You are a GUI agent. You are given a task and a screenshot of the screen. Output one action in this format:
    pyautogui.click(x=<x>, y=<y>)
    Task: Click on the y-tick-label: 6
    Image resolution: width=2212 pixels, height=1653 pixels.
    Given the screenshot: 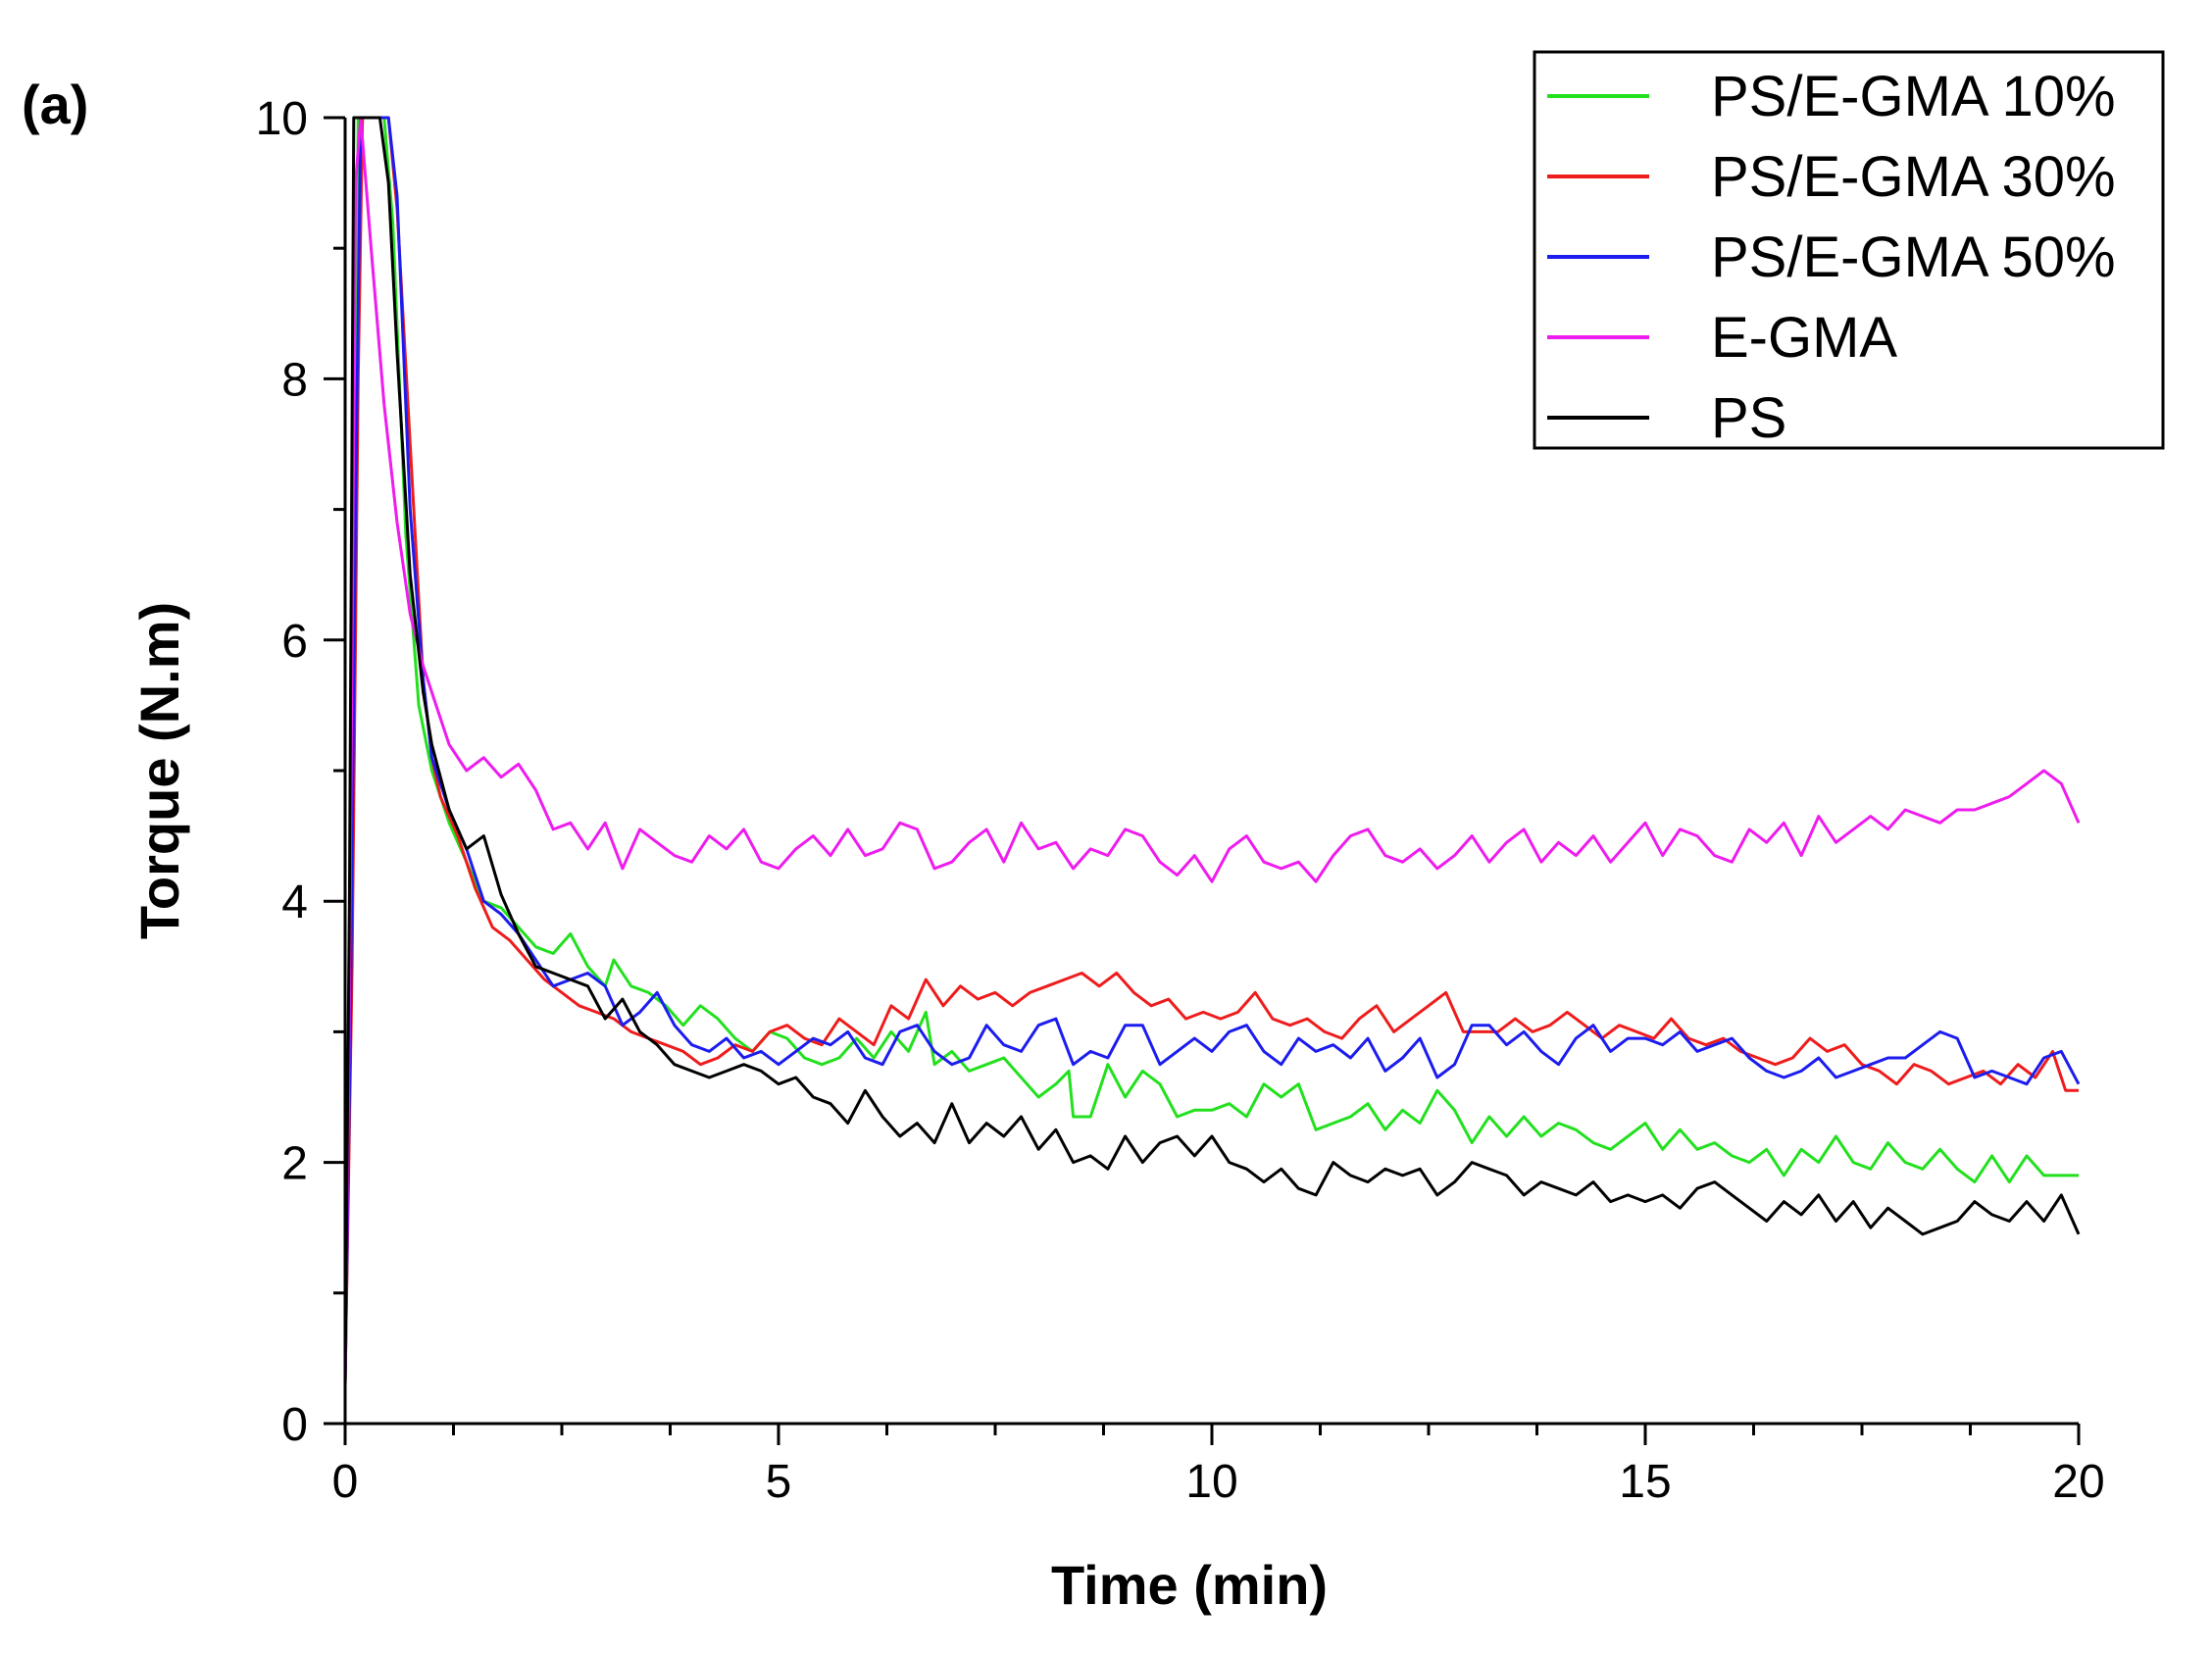 What is the action you would take?
    pyautogui.click(x=295, y=642)
    